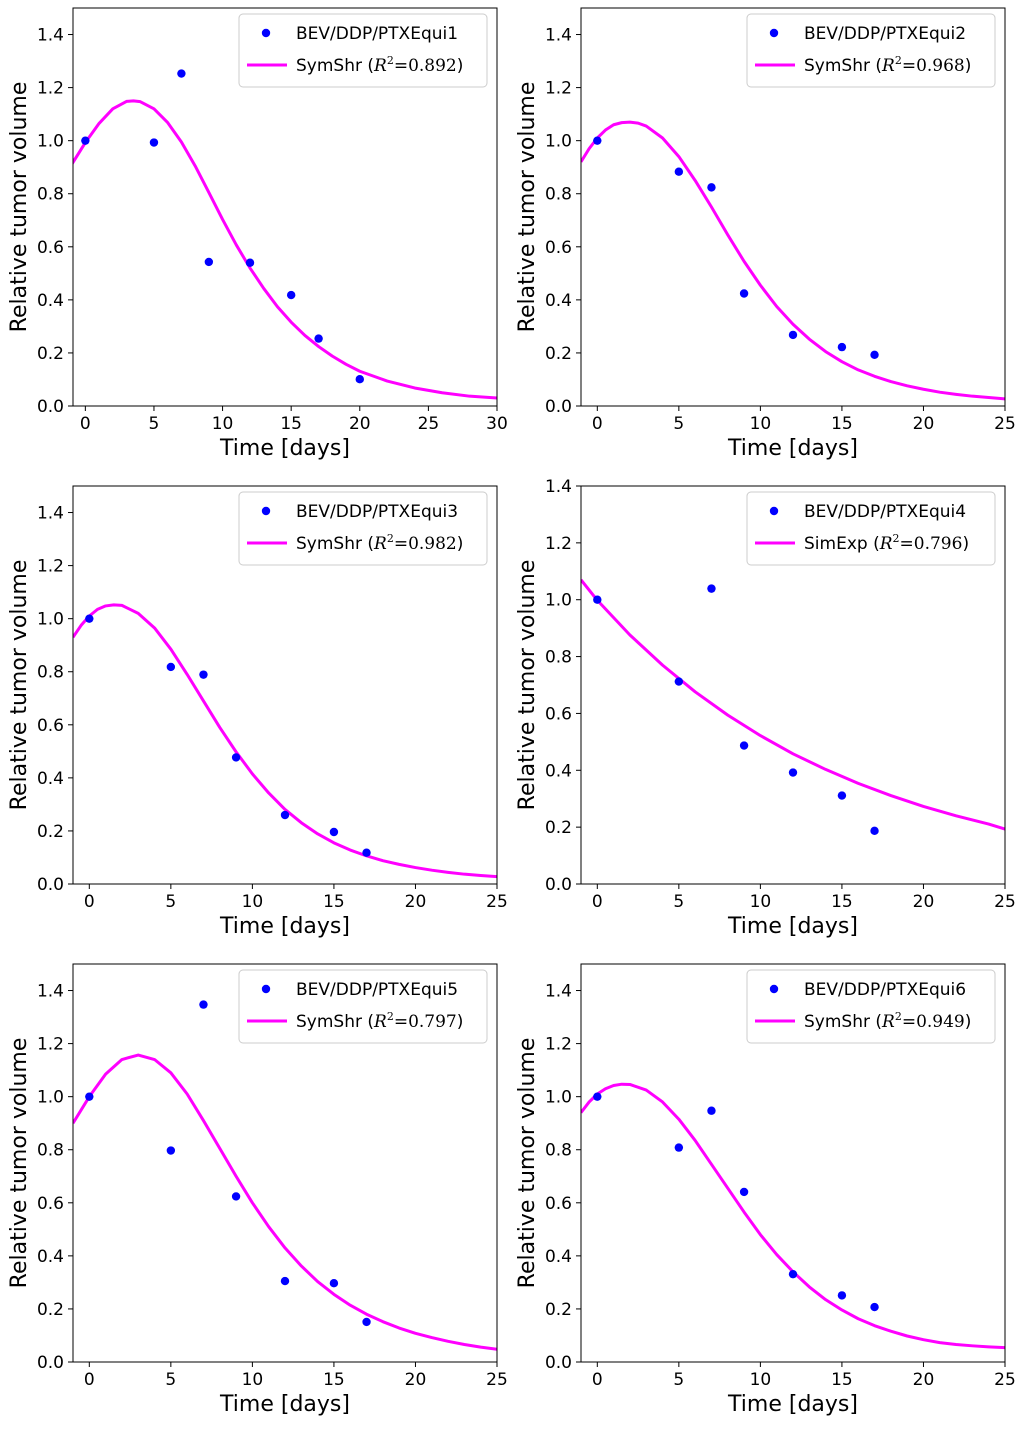 This screenshot has height=1431, width=1023. I want to click on y-tick-label: 0.6, so click(50, 726).